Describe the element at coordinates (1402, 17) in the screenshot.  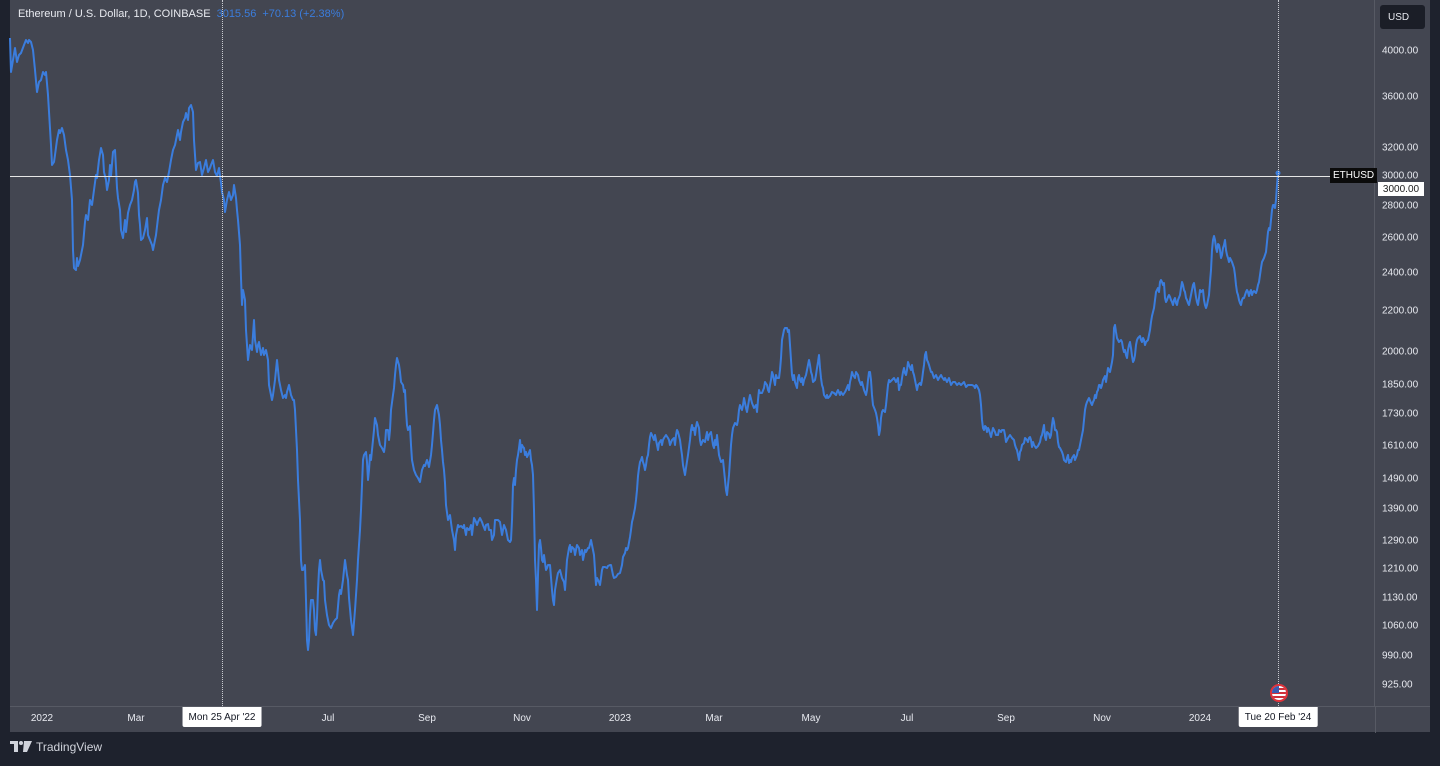
I see `currency-button: USD` at that location.